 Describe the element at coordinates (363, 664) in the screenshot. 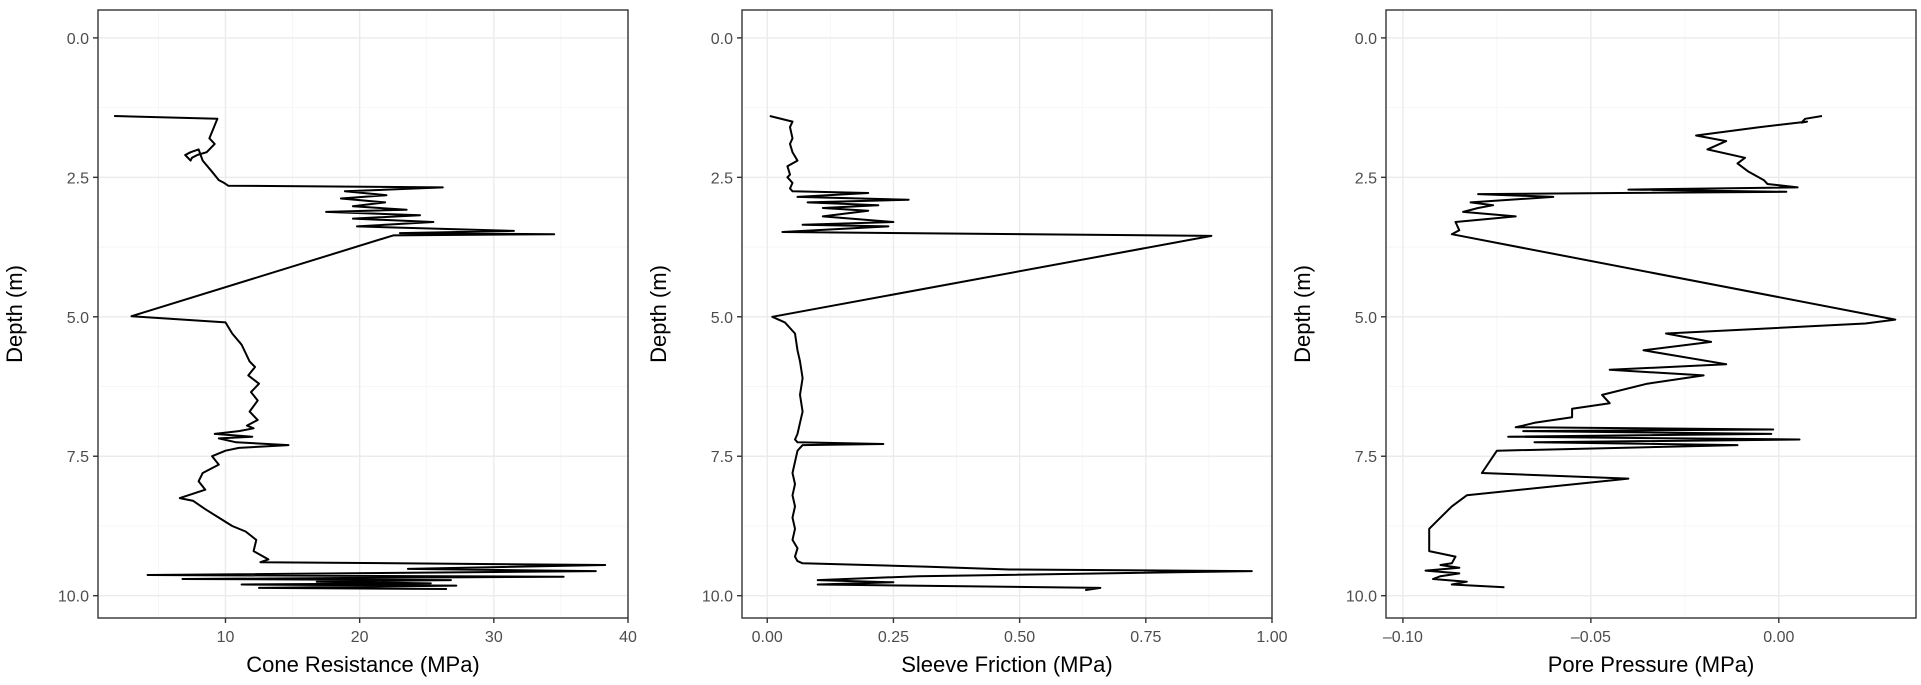

I see `x-axis-title: Cone Resistance (MPa)` at that location.